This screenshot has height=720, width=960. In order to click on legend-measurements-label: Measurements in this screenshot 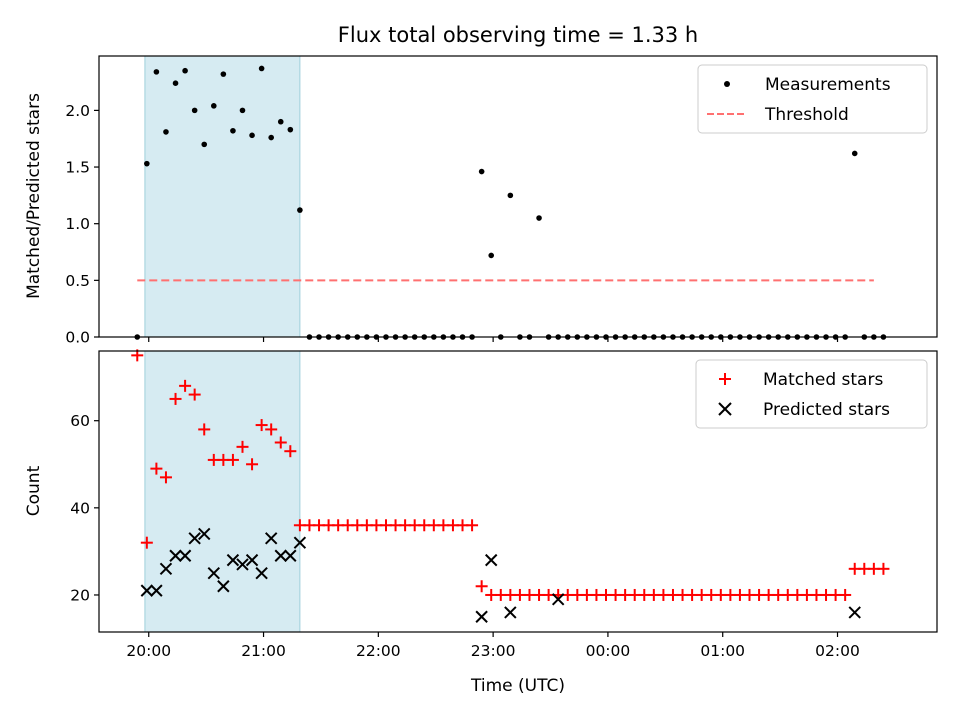, I will do `click(828, 85)`.